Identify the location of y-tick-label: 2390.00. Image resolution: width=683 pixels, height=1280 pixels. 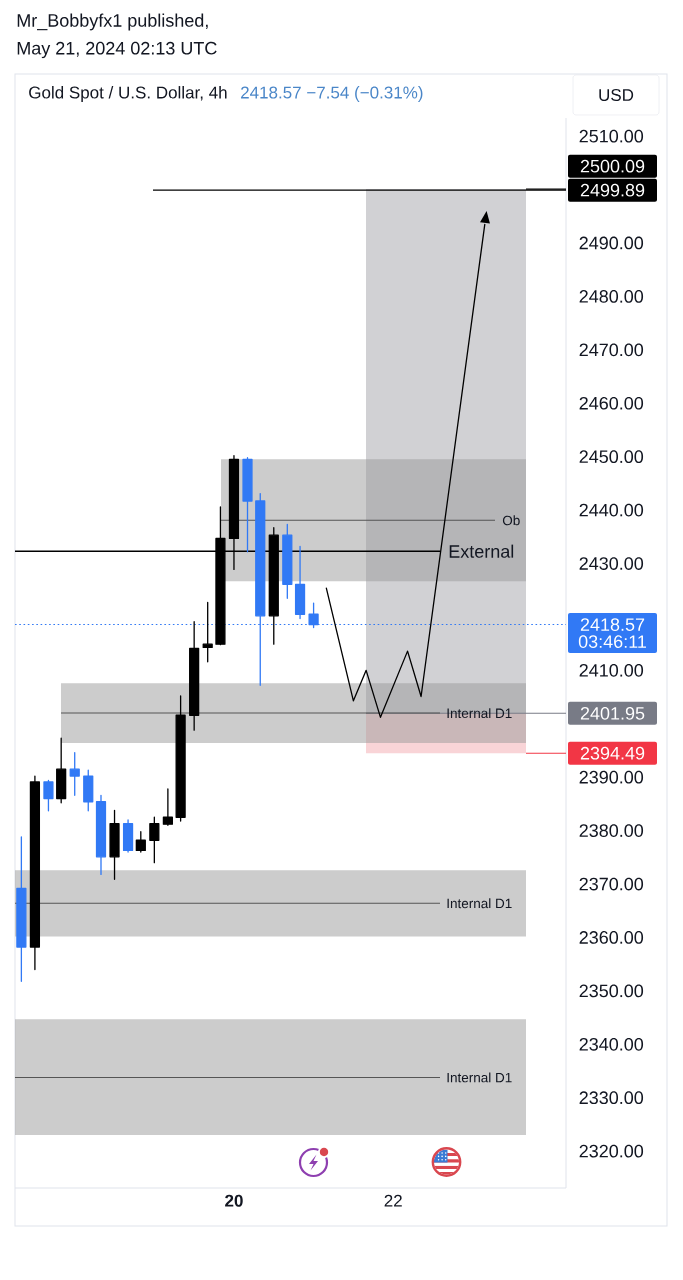
(611, 777).